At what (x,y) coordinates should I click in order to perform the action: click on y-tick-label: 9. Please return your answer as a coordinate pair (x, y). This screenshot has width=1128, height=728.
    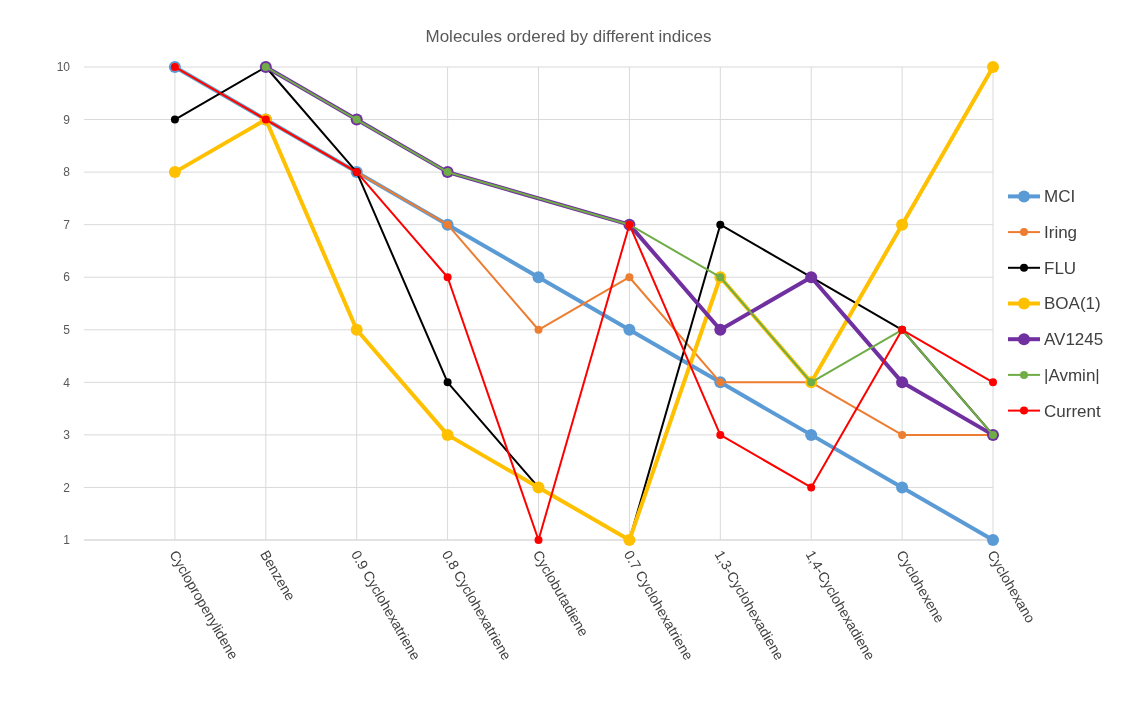
    Looking at the image, I should click on (67, 119).